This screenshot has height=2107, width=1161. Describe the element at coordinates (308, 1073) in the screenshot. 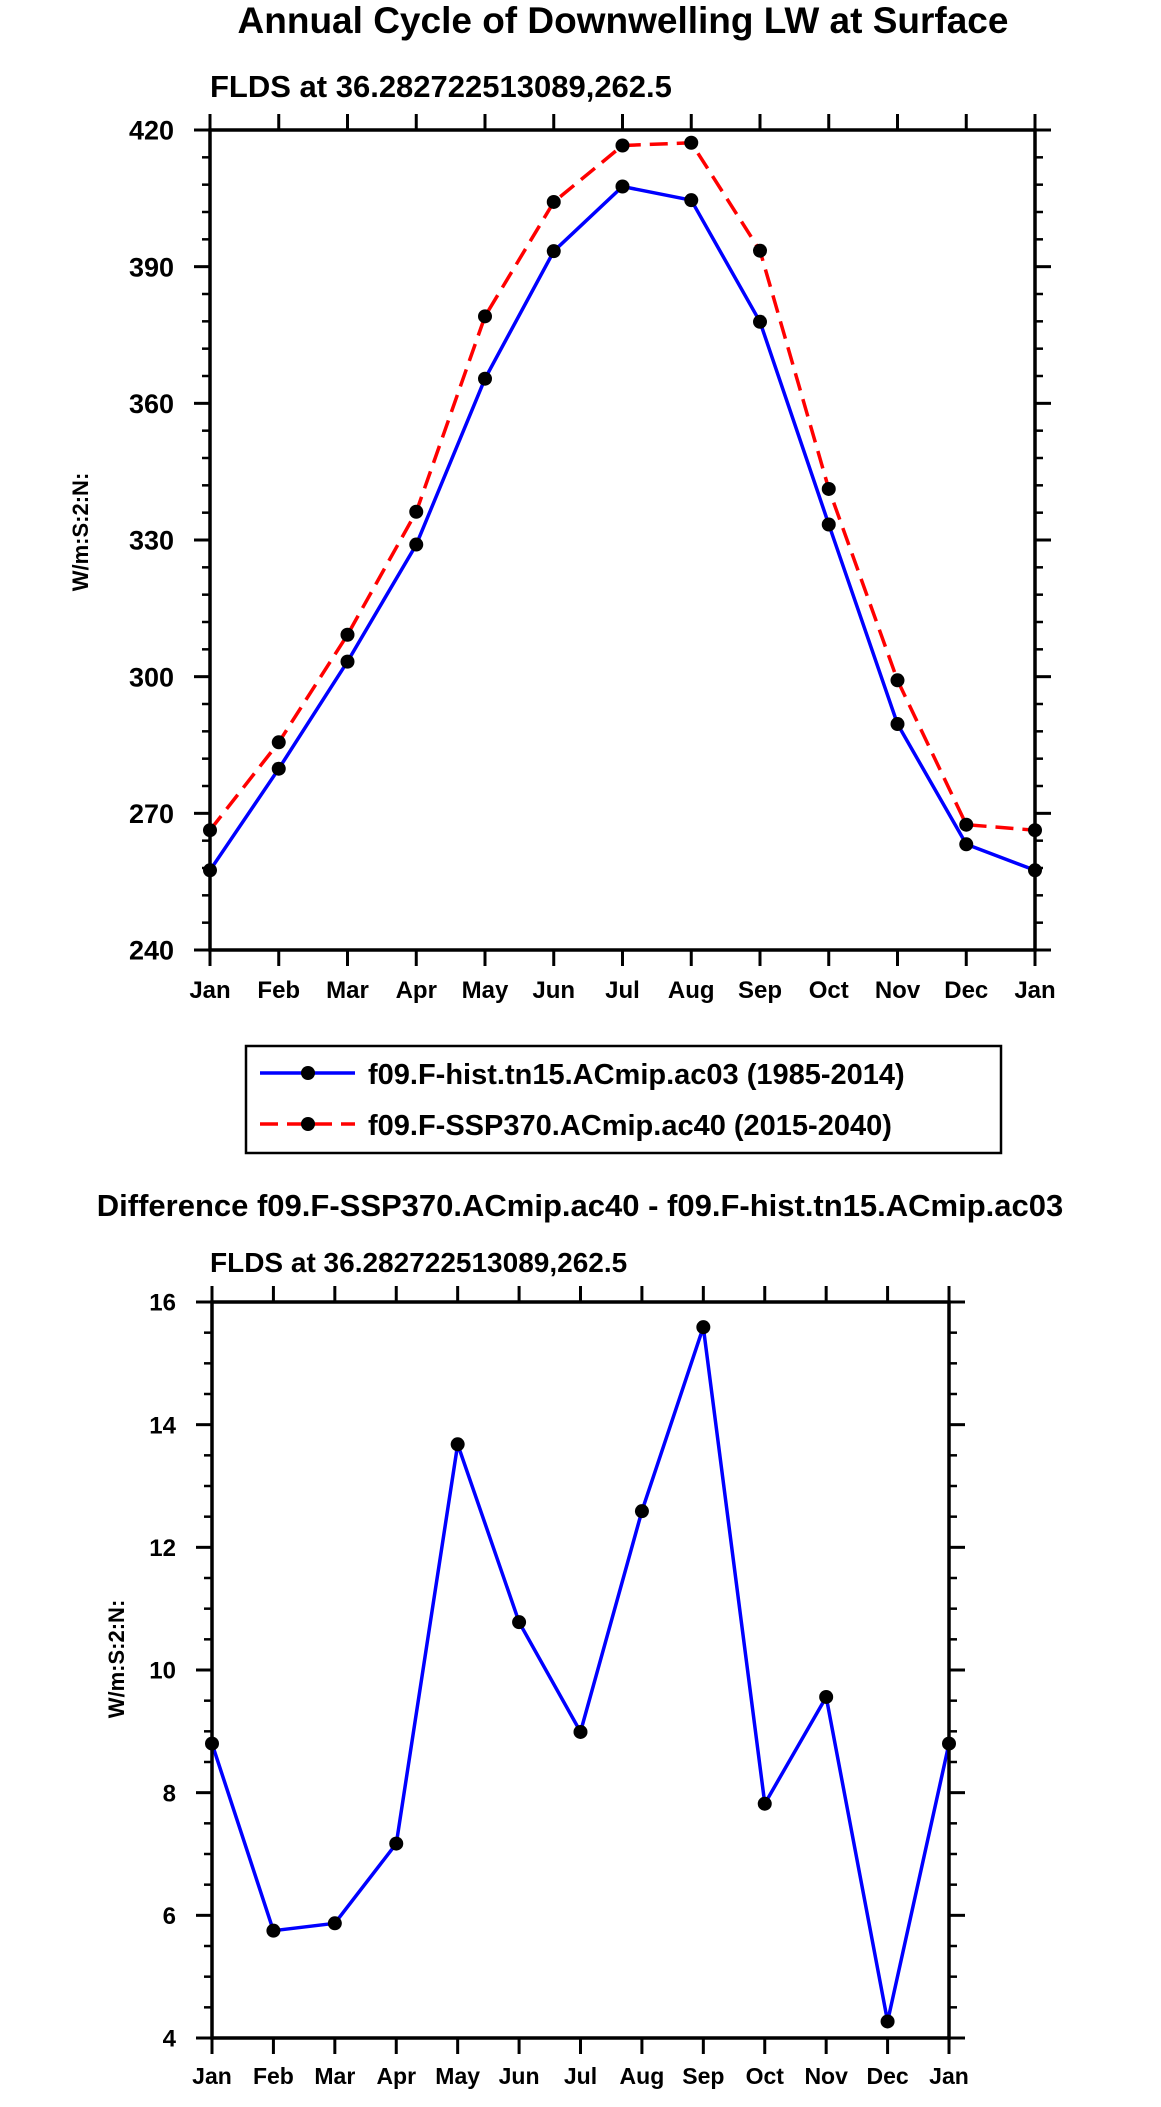

I see `legend-marker-hist` at that location.